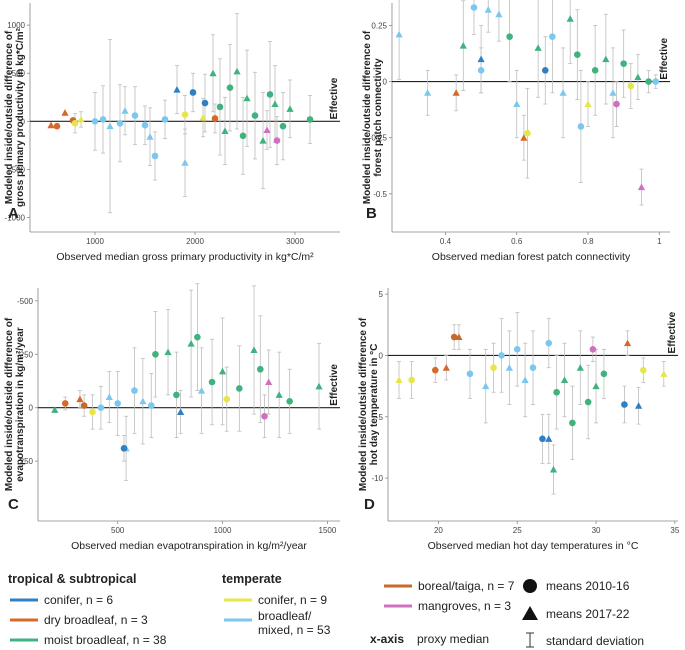 The image size is (685, 650). Describe the element at coordinates (374, 405) in the screenshot. I see `panel-d-ylabel-line: hot day temperature in °C` at that location.